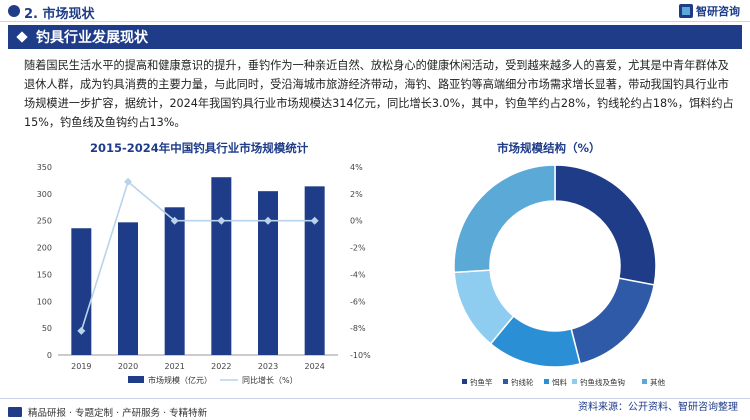 The image size is (750, 420). Describe the element at coordinates (44, 221) in the screenshot. I see `left-axis-tick-label: 250` at that location.